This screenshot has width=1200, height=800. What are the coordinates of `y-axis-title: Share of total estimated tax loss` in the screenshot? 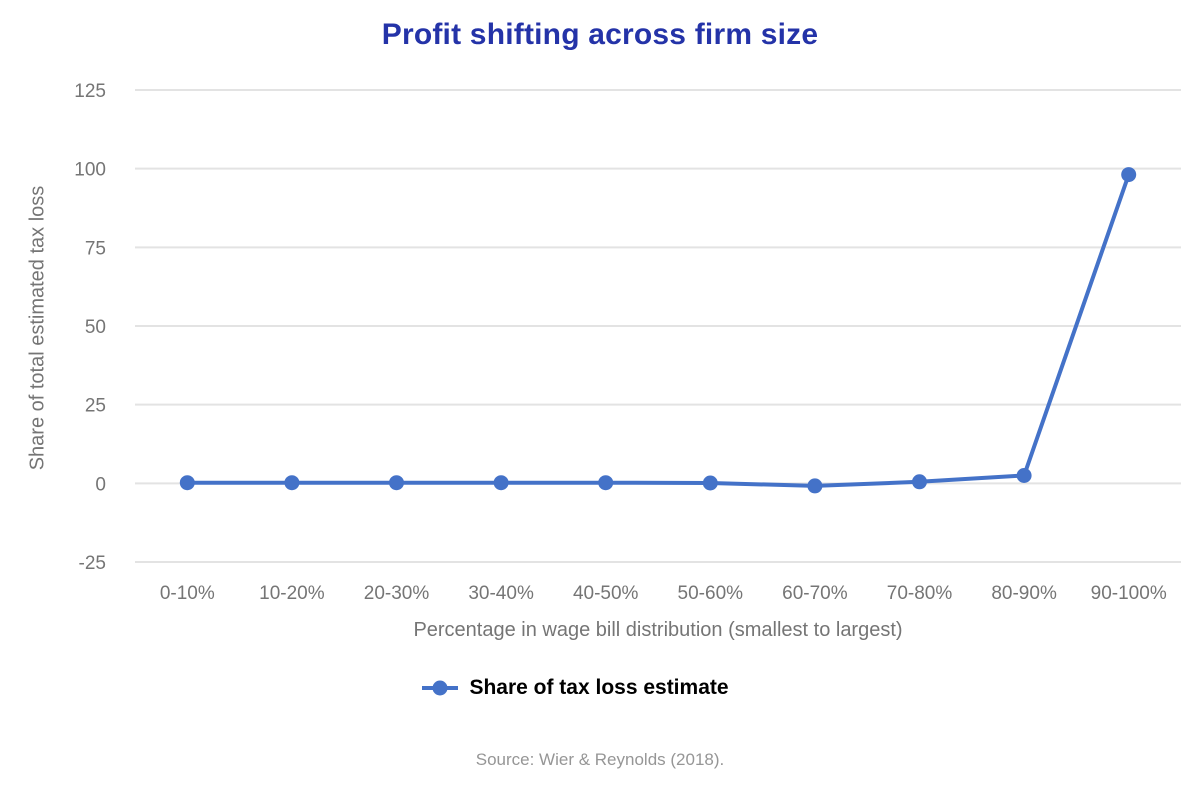 It's located at (37, 328).